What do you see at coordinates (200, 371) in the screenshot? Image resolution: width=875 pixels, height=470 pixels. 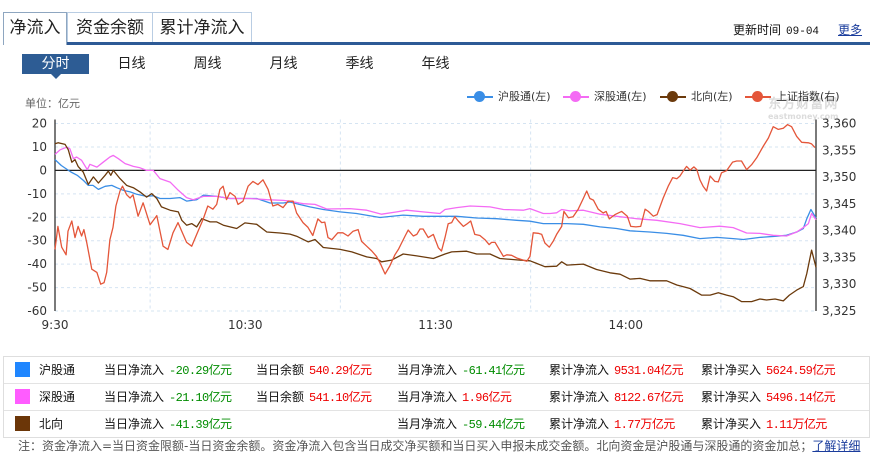 I see `cell-value: -20.29亿元` at bounding box center [200, 371].